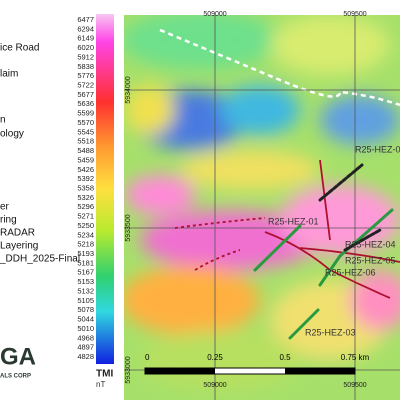 The height and width of the screenshot is (405, 400). I want to click on colorbar-label: 5358, so click(85, 187).